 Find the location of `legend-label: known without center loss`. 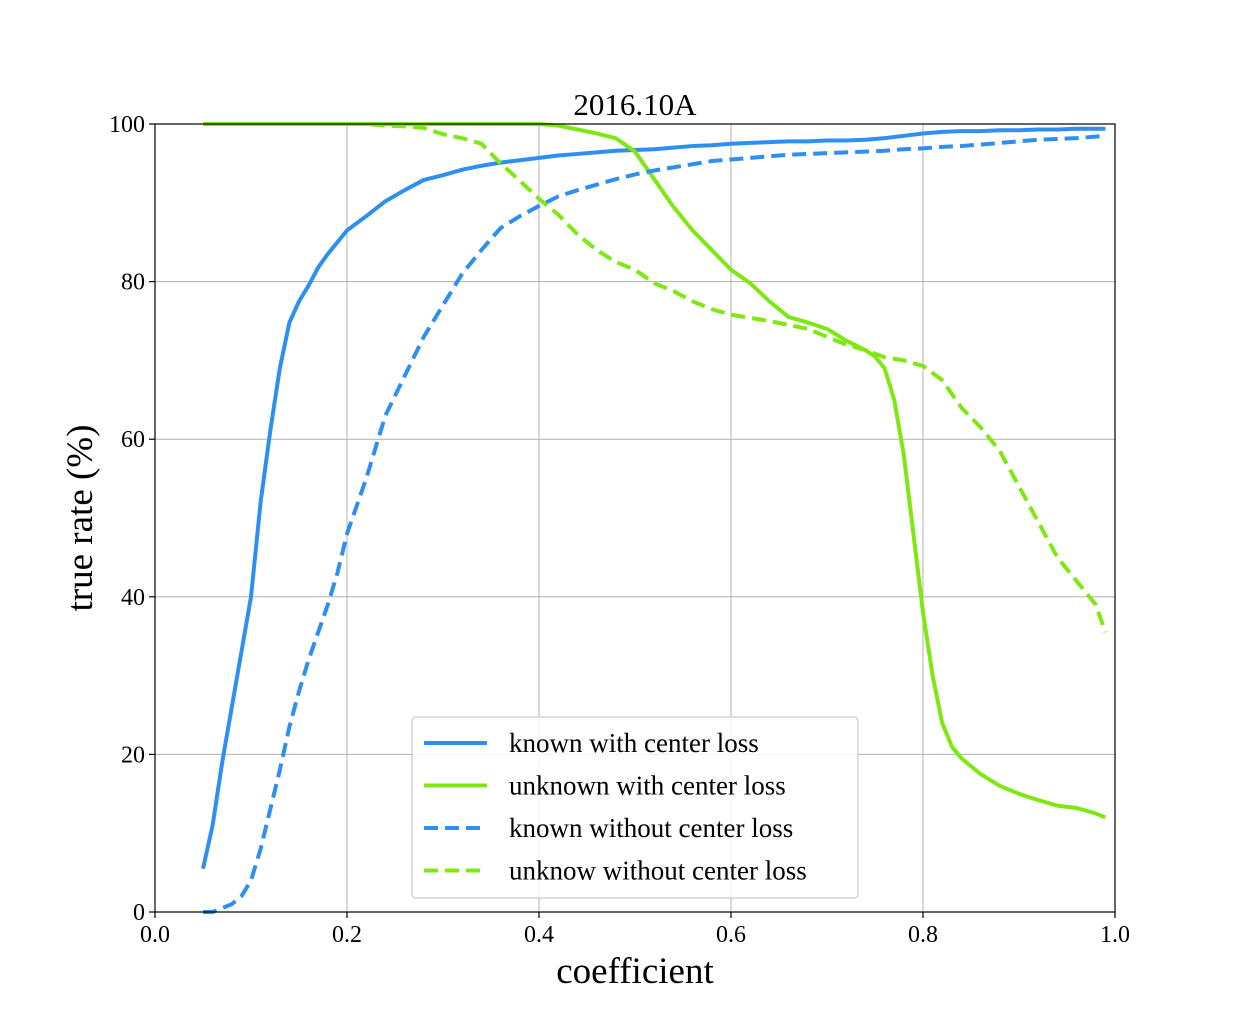

legend-label: known without center loss is located at coordinates (651, 828).